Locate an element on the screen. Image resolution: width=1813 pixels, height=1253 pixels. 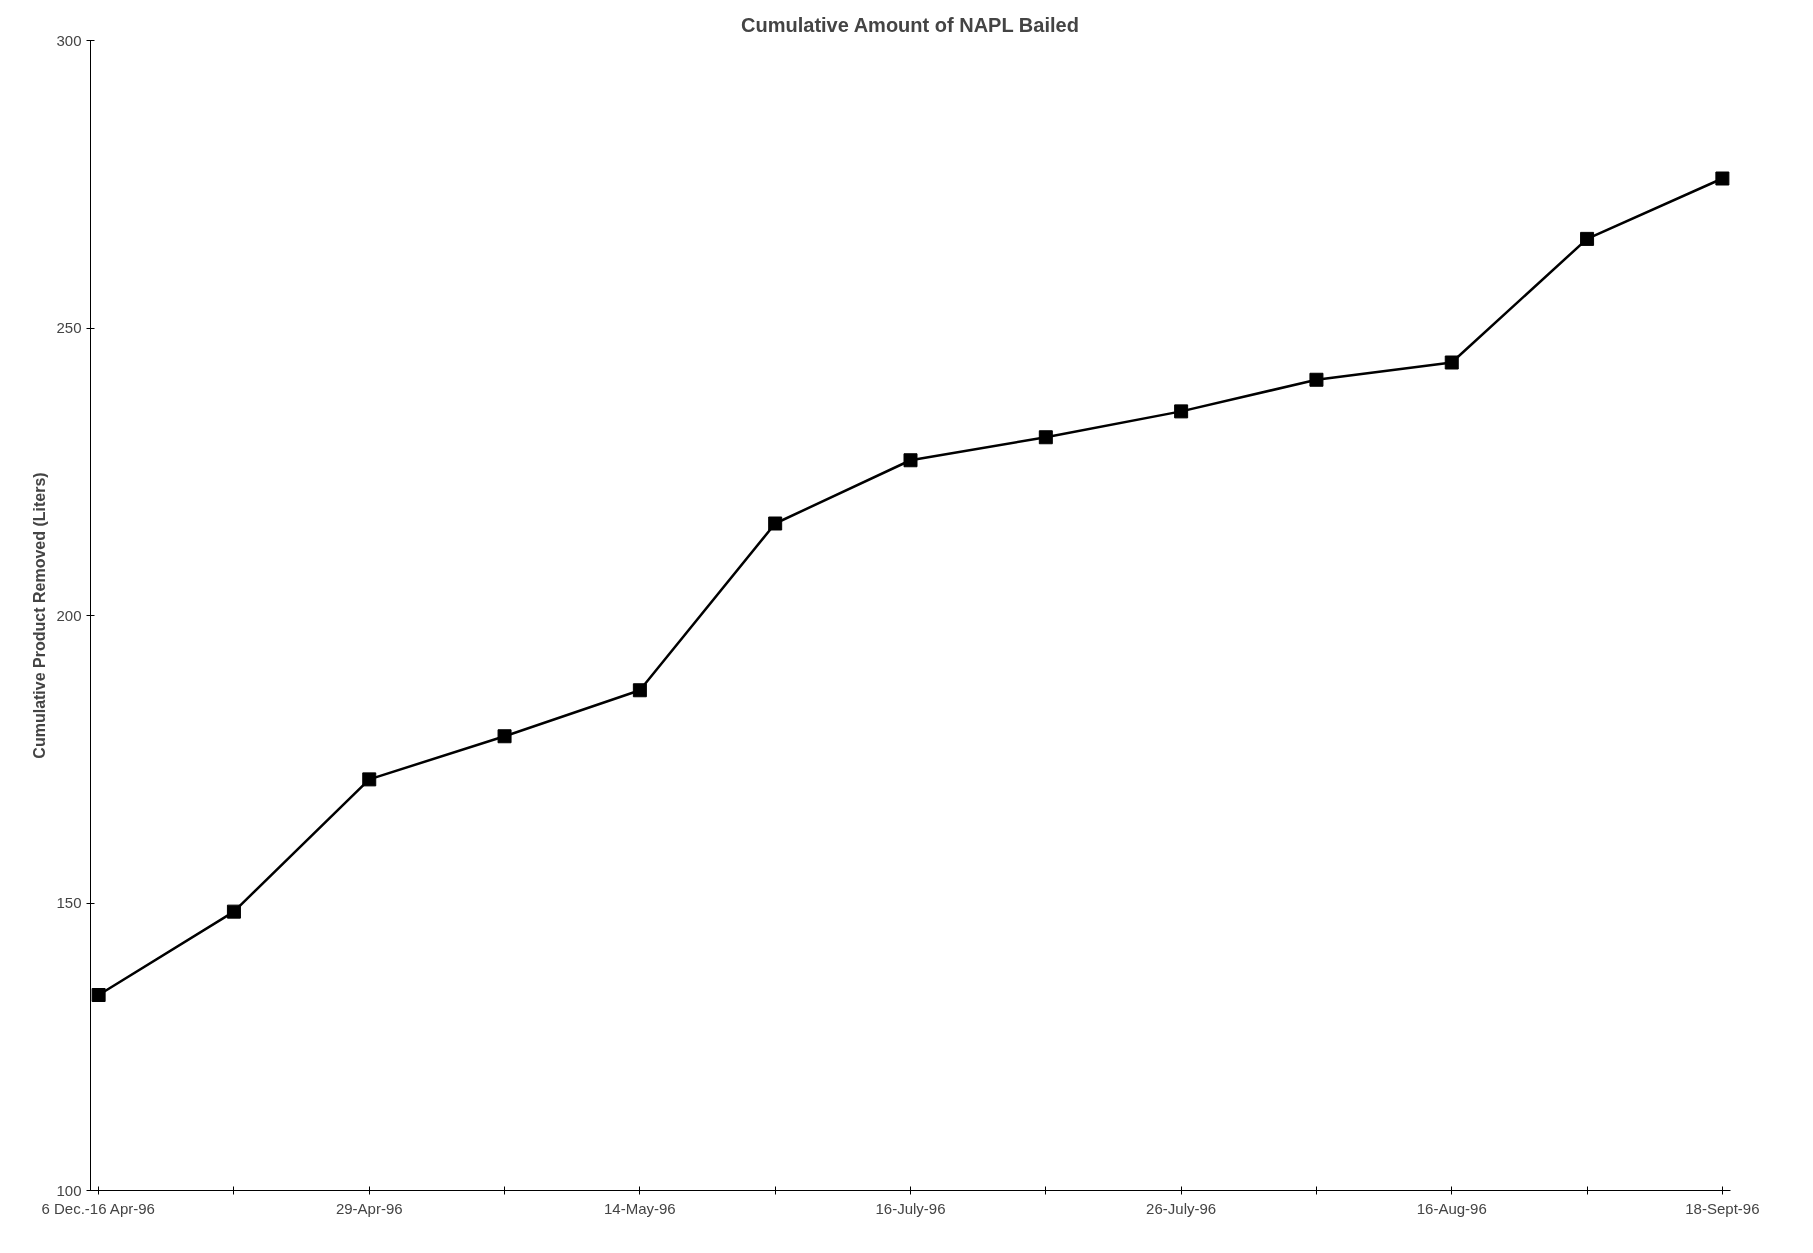
y-tick-label: 200 is located at coordinates (69, 615).